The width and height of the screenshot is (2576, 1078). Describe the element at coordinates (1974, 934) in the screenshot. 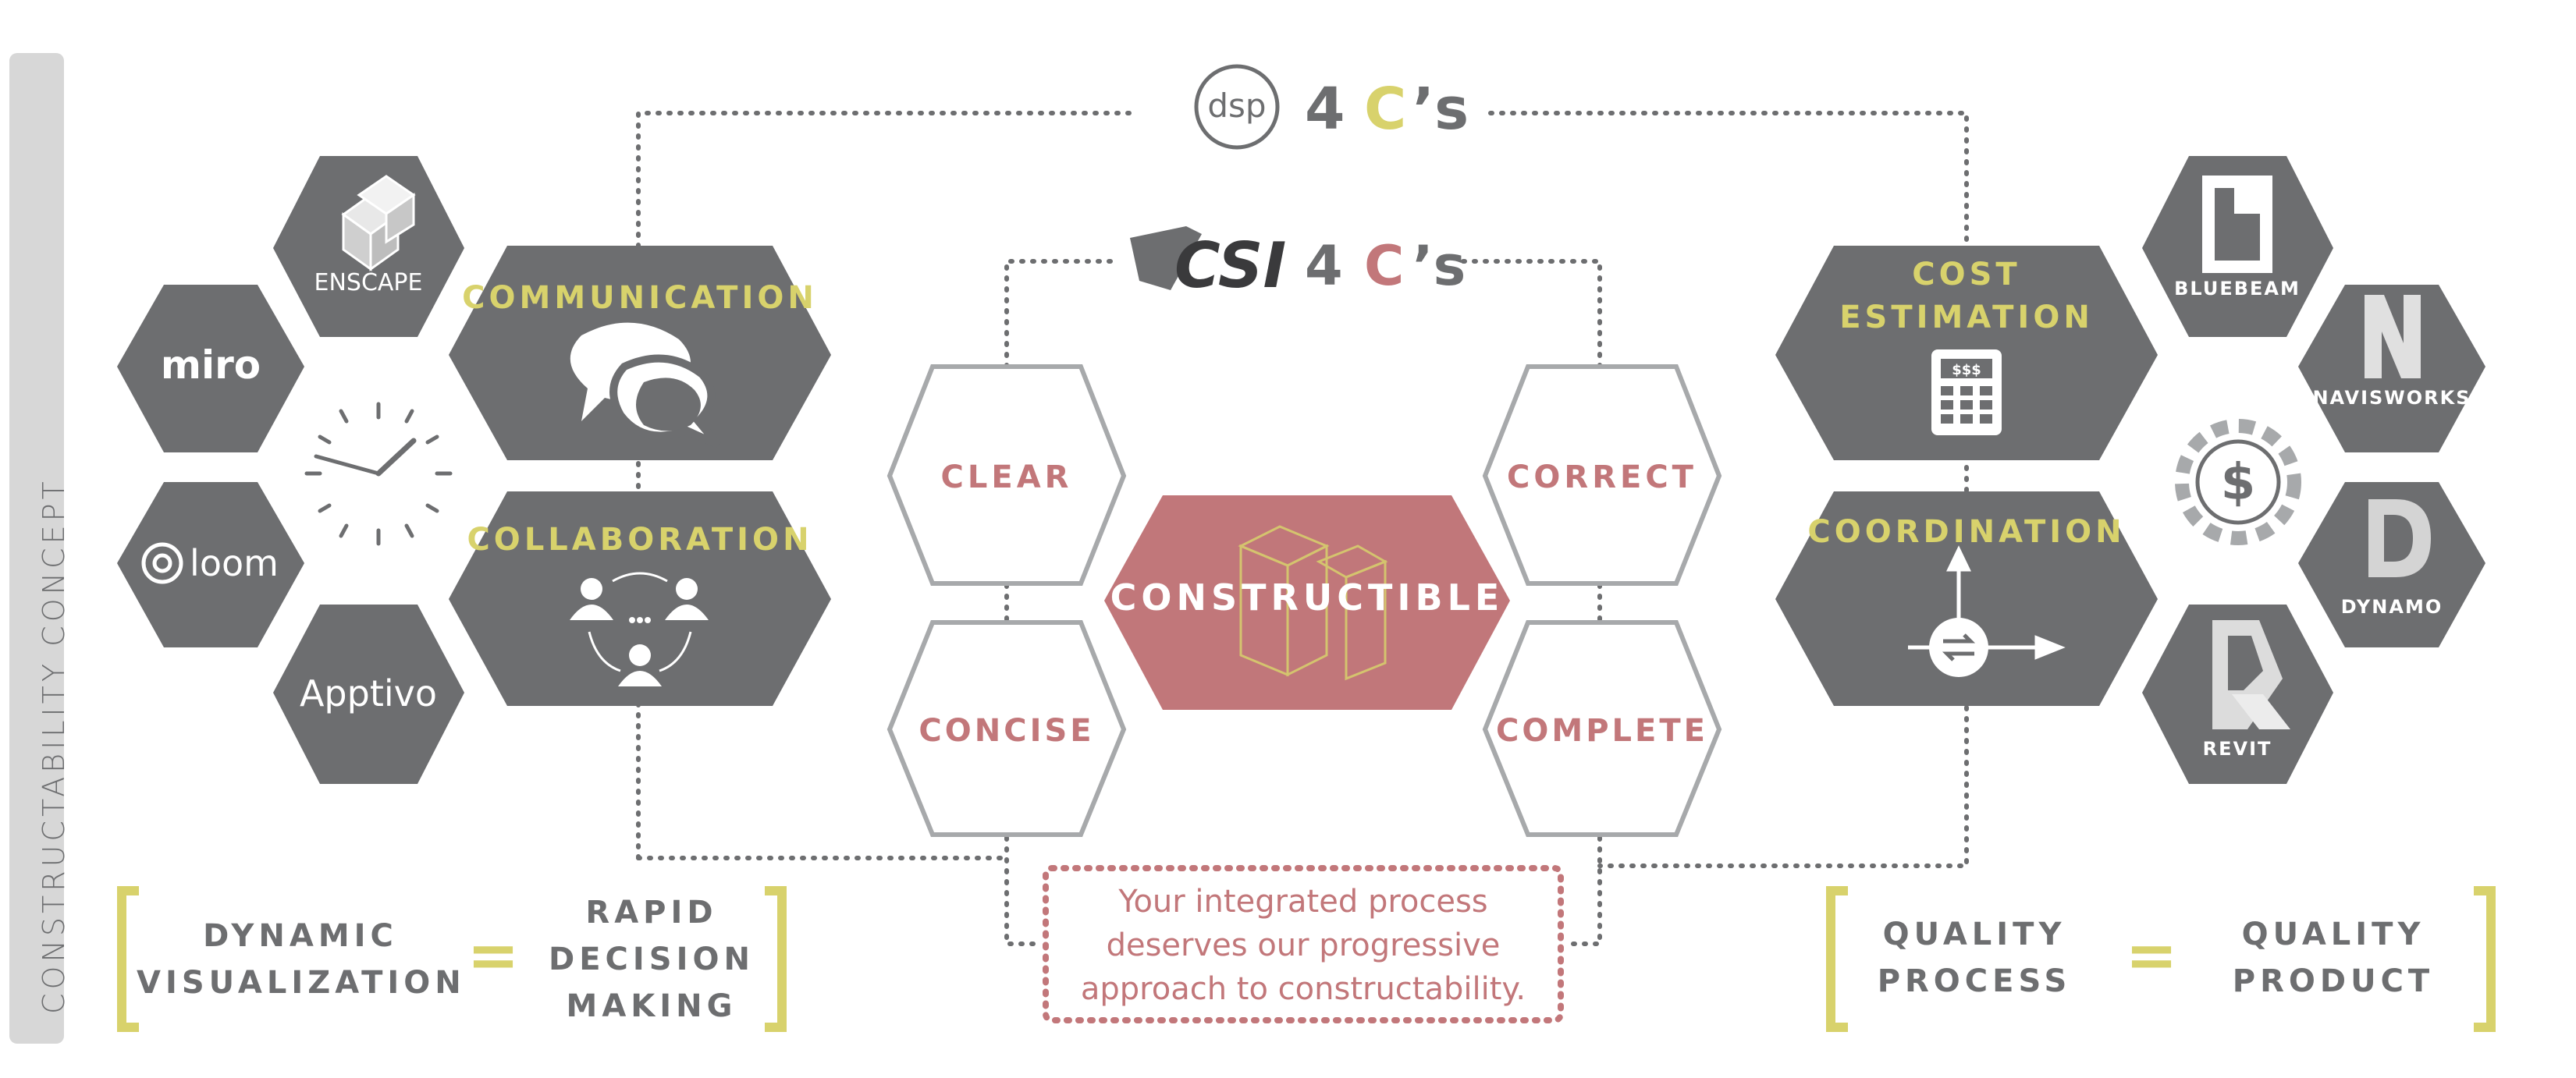

I see `eq-right-lhs-line1: QUALITY` at that location.